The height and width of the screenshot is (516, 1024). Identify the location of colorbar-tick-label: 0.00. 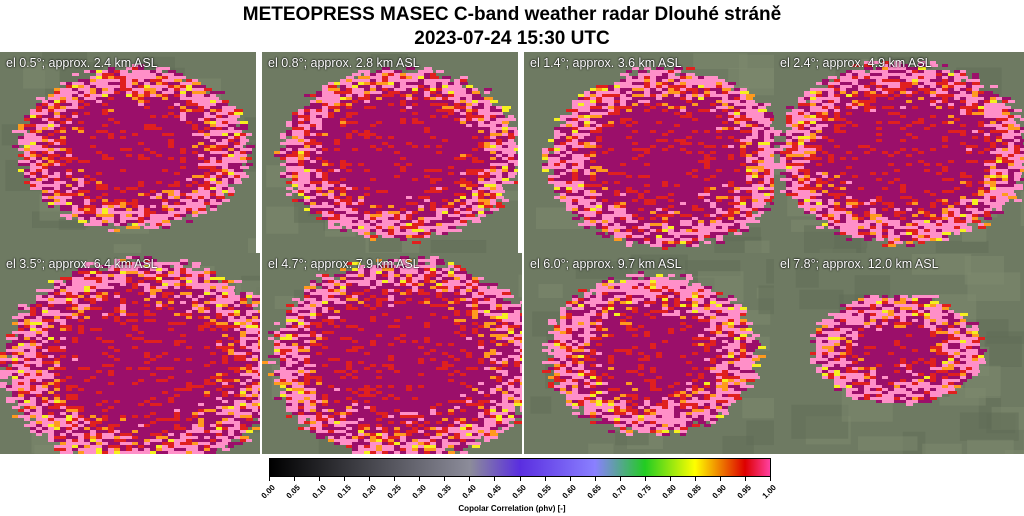
(268, 492).